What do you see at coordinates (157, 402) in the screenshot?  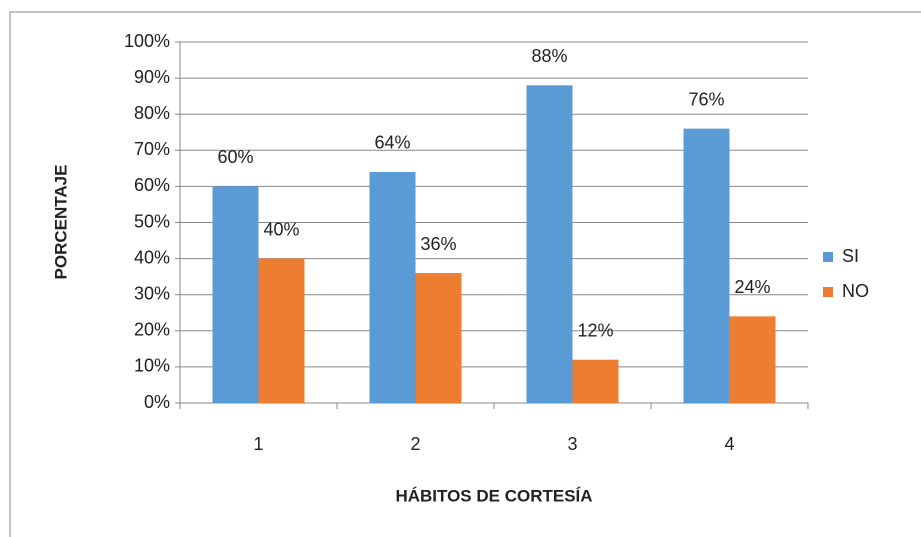 I see `y-tick-label: 0%` at bounding box center [157, 402].